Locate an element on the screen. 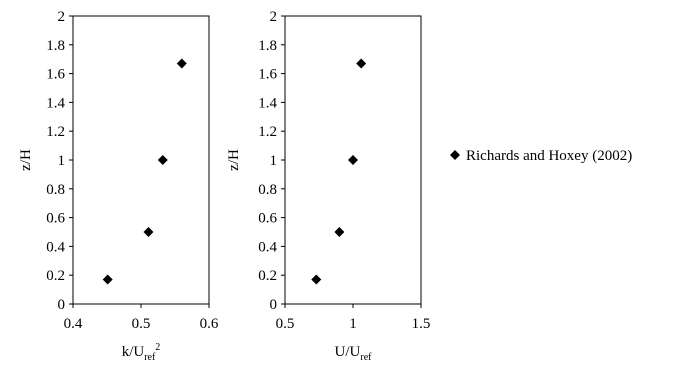 This screenshot has width=688, height=365. x-axis-label: k/Uref2 is located at coordinates (141, 352).